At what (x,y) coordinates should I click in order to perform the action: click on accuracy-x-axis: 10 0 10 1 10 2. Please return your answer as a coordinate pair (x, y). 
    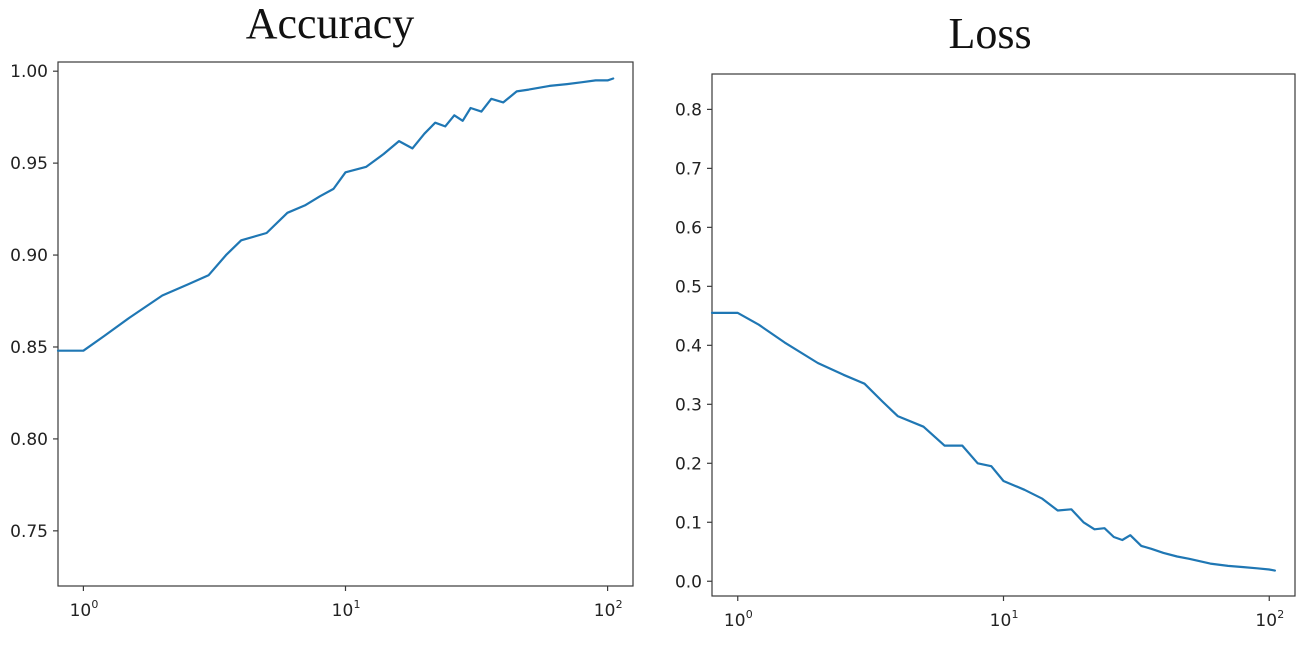
    Looking at the image, I should click on (346, 603).